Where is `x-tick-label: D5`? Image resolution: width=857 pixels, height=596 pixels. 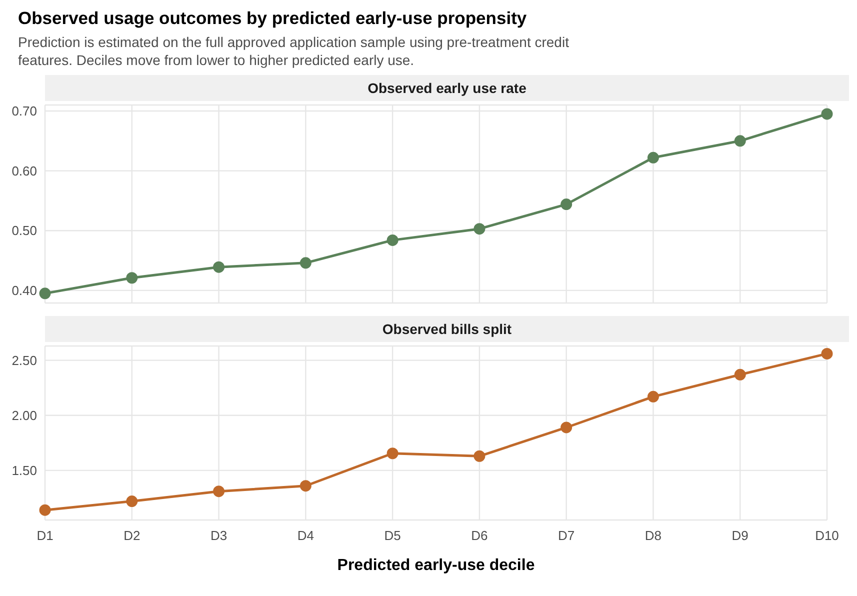
x-tick-label: D5 is located at coordinates (392, 535).